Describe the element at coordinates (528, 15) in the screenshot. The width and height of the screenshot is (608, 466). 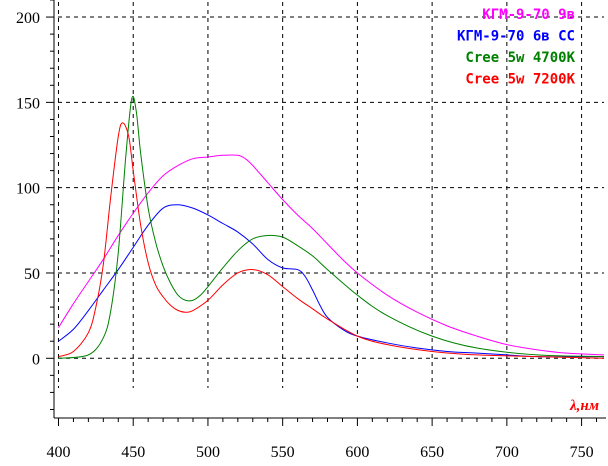
I see `legend-entry-1: КГМ-9-70 9в` at that location.